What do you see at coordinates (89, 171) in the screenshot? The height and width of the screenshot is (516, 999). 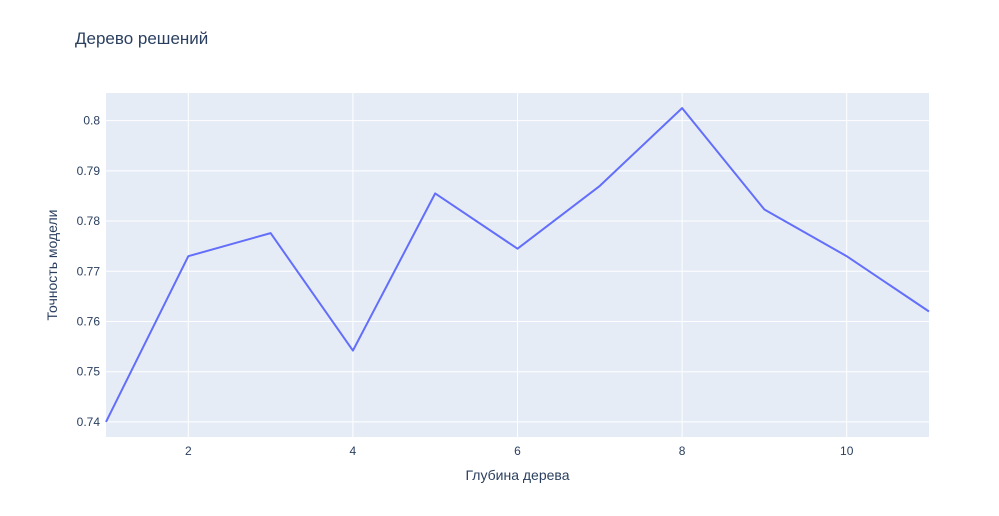 I see `y-tick-label: 0.79` at bounding box center [89, 171].